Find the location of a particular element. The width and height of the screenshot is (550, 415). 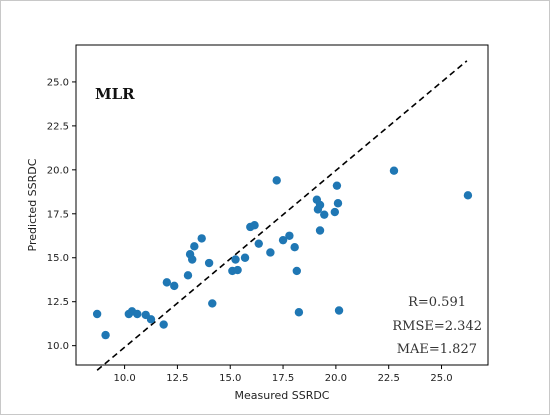

x-tick-label: 10.0 is located at coordinates (124, 378).